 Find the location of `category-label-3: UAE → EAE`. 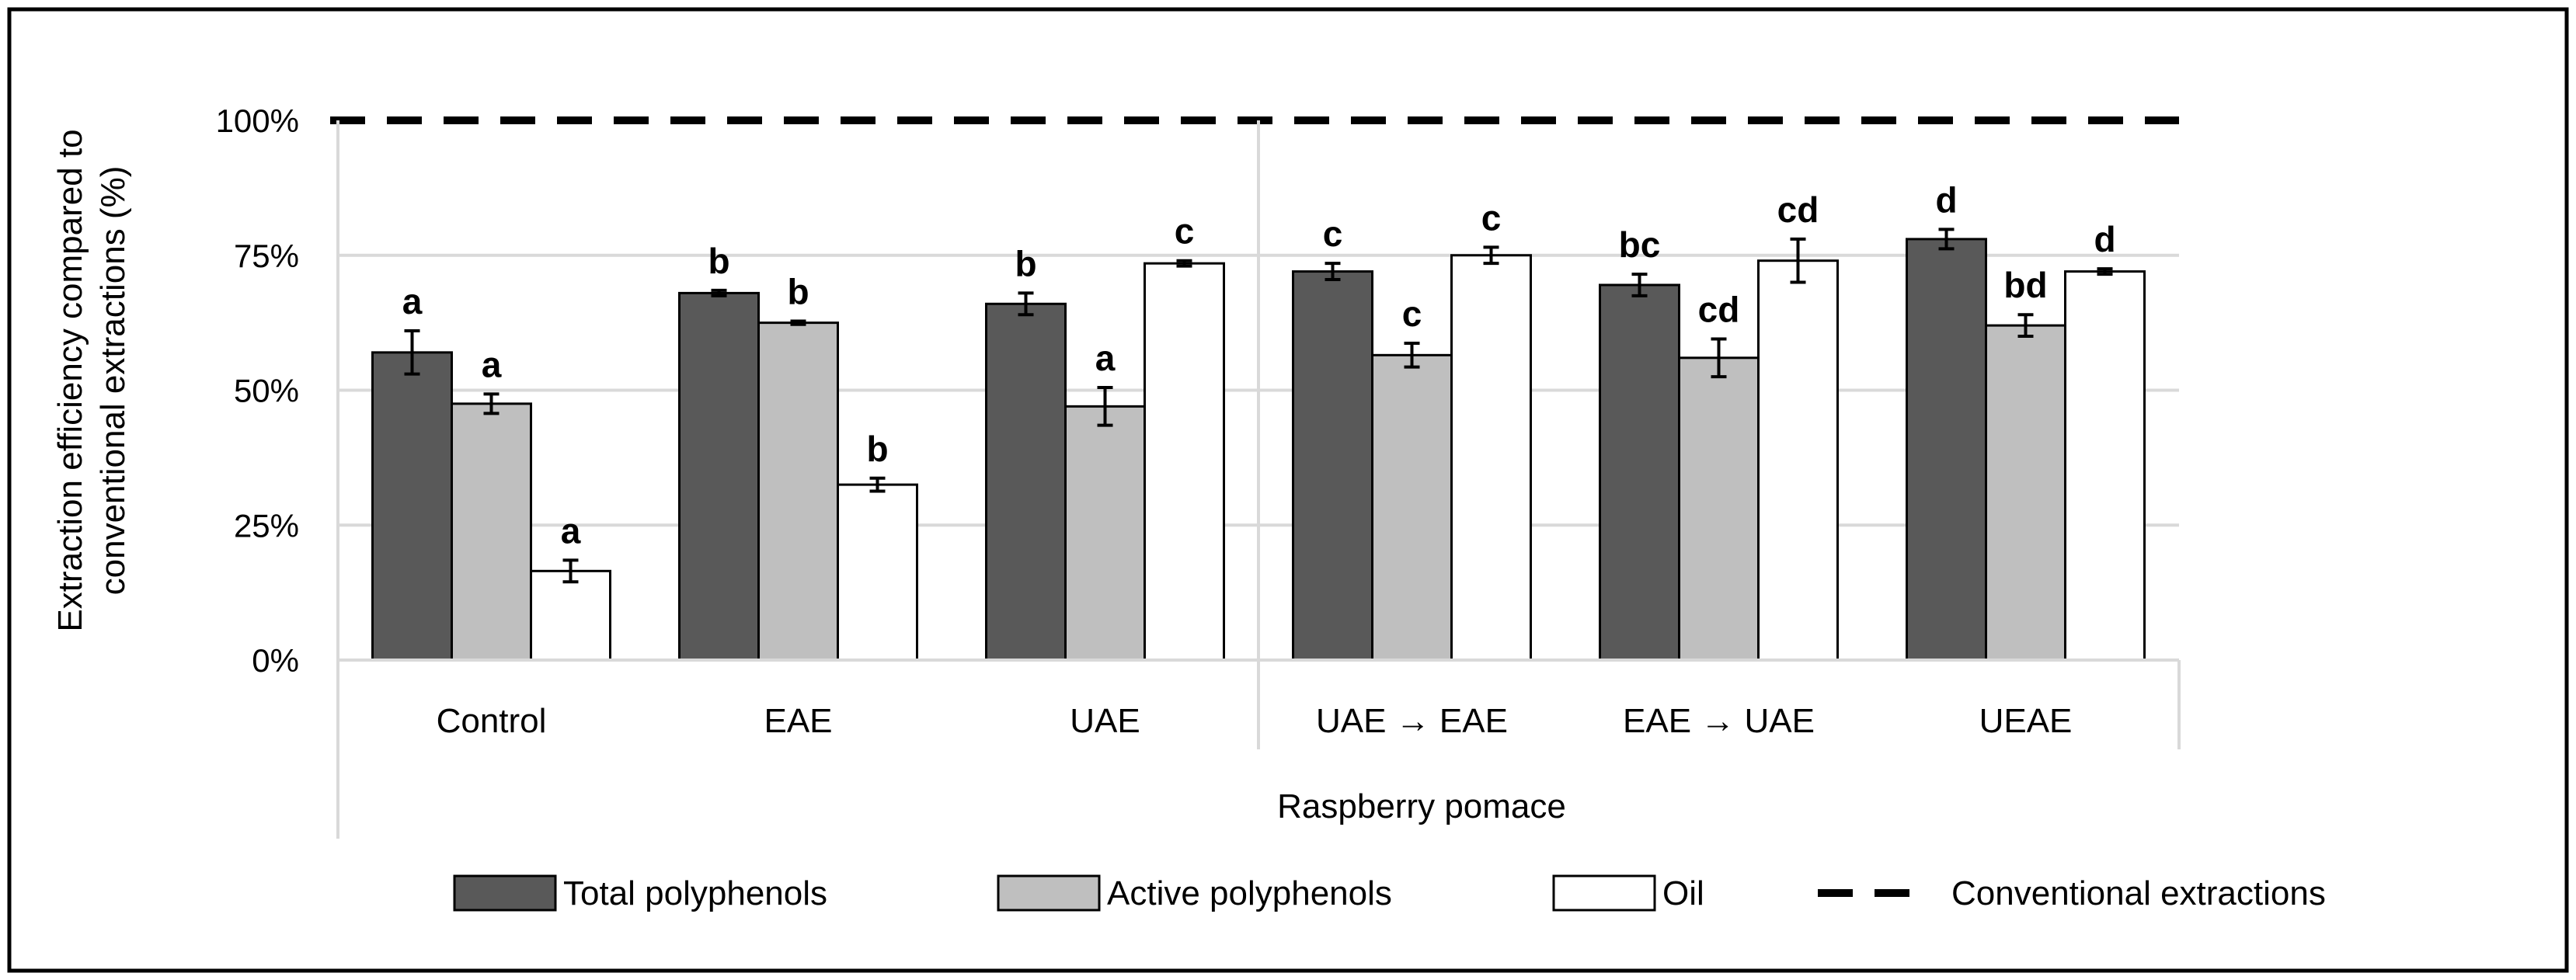

category-label-3: UAE → EAE is located at coordinates (1412, 721).